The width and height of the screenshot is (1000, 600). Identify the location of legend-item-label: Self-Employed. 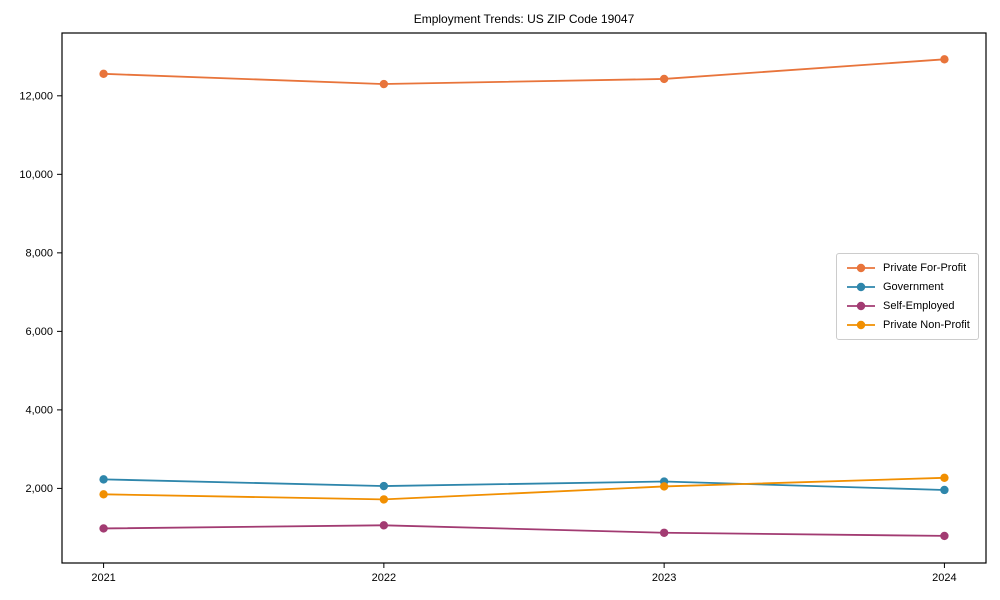
(919, 306).